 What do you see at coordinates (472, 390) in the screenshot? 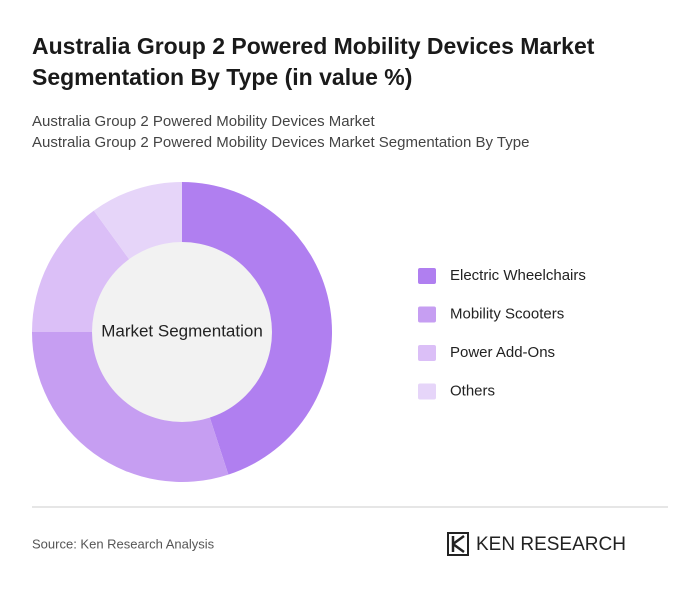
I see `legend-label: Others` at bounding box center [472, 390].